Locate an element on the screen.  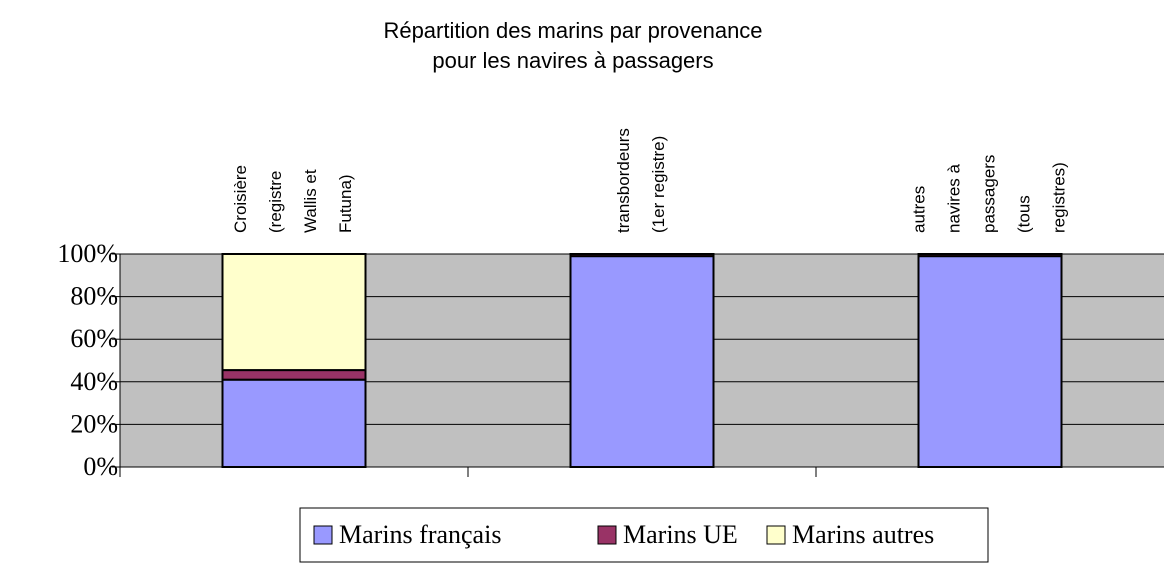
category-label: transbordeurs is located at coordinates (623, 180).